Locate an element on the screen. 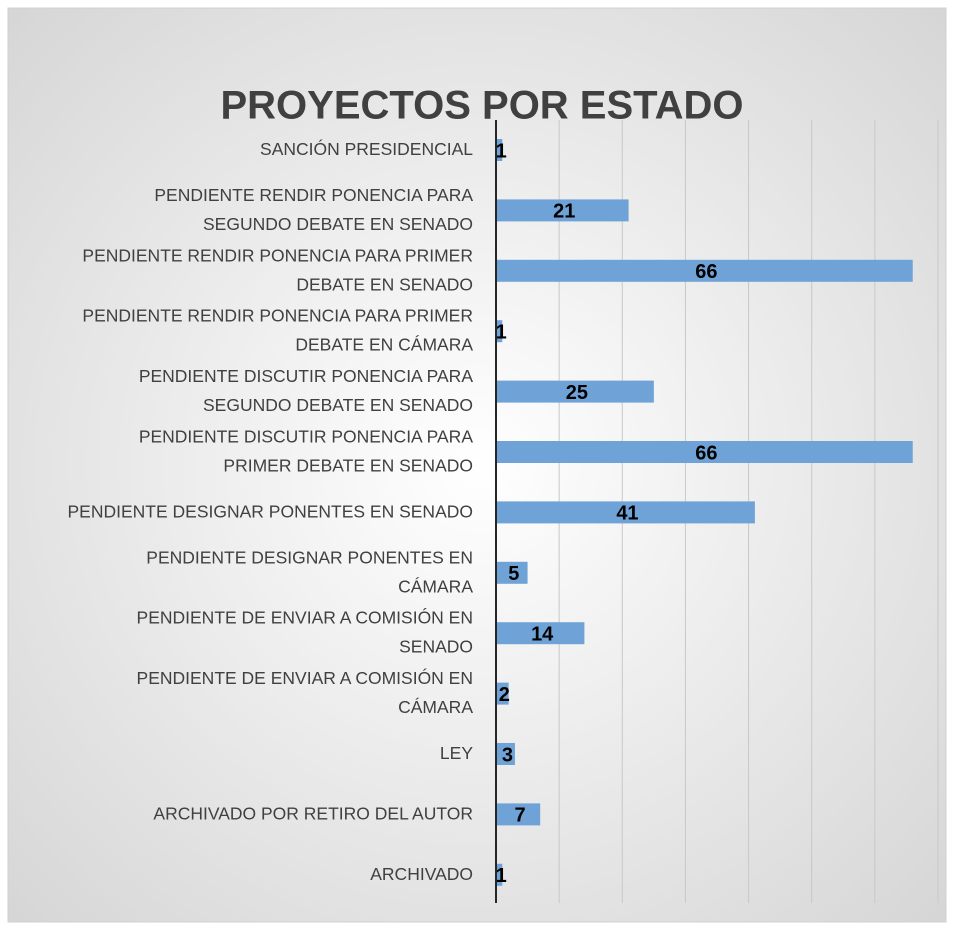 The width and height of the screenshot is (956, 928). y-tick-label-line: PENDIENTE RENDIR PONENCIA PARA is located at coordinates (313, 195).